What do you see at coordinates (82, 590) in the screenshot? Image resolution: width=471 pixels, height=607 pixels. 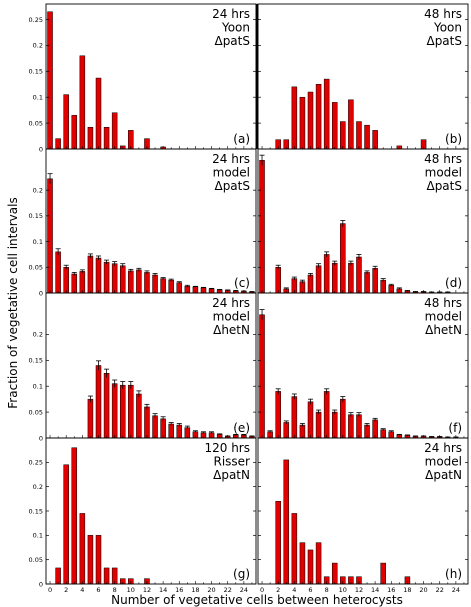 I see `x-tick-label: 4` at bounding box center [82, 590].